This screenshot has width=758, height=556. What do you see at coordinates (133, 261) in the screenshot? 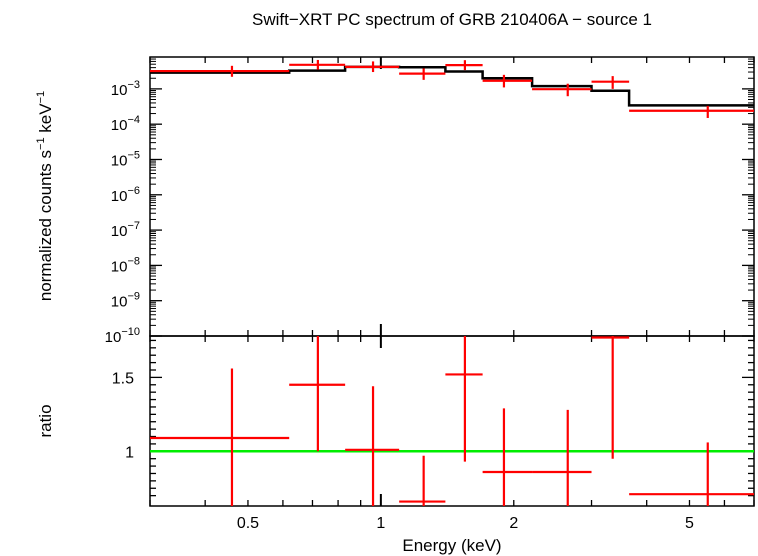
I see `y-tick-label-exponent: −8` at bounding box center [133, 261].